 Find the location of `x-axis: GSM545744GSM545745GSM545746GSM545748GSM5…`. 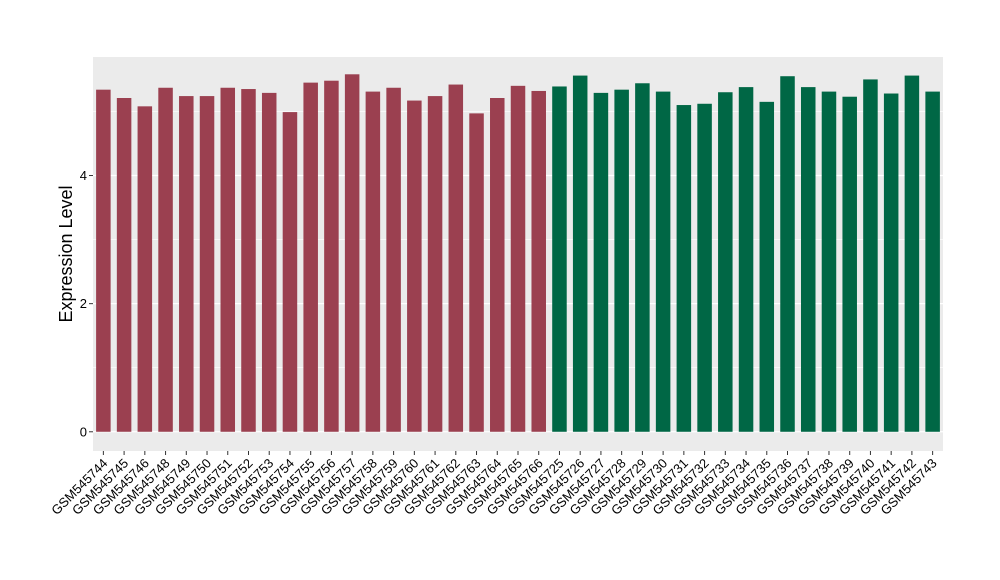

x-axis: GSM545744GSM545745GSM545746GSM545748GSM5… is located at coordinates (494, 484).